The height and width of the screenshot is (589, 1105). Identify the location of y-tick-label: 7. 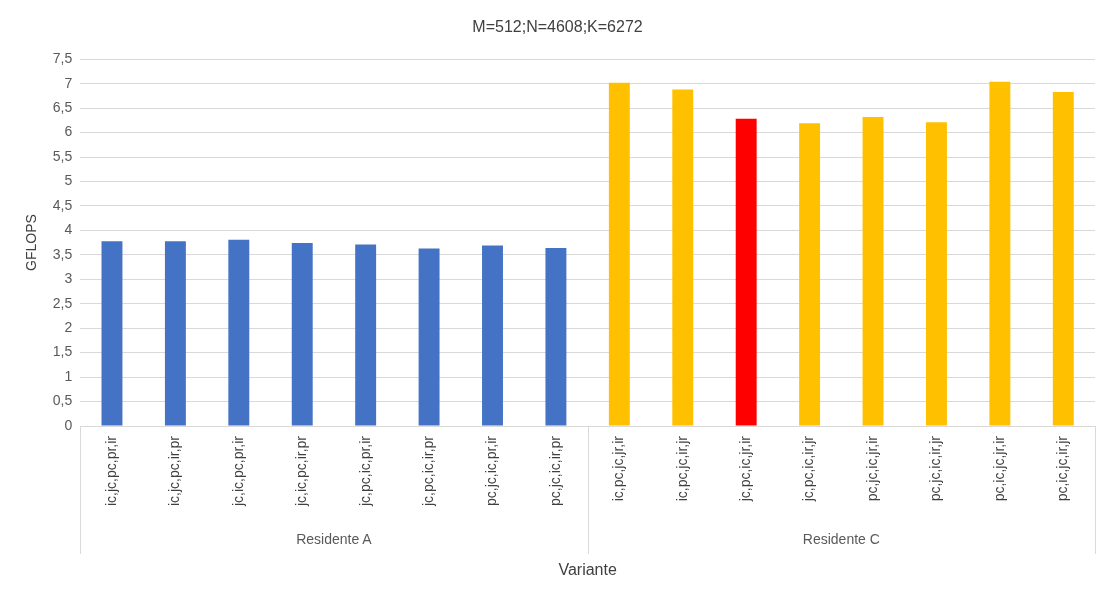
(68, 82).